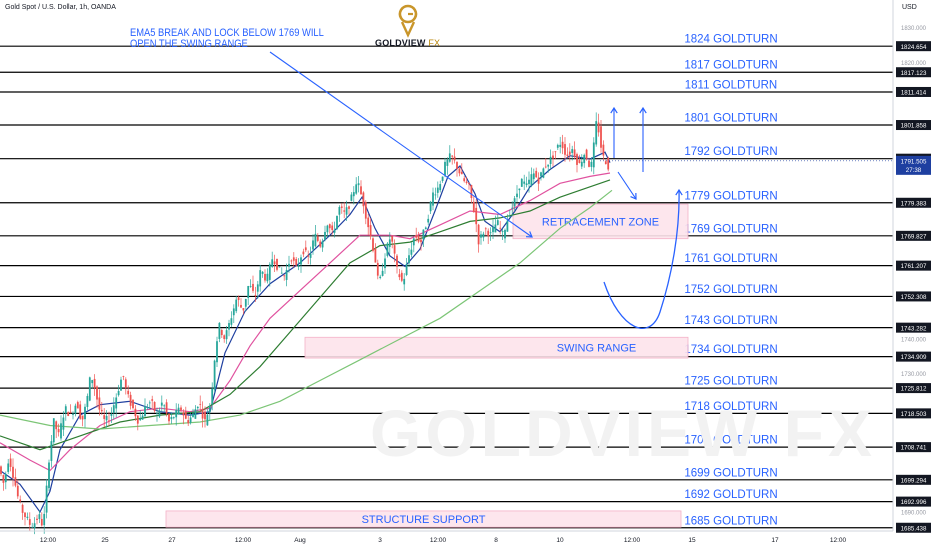  I want to click on goldturn-label: 1779 GOLDTURN, so click(730, 196).